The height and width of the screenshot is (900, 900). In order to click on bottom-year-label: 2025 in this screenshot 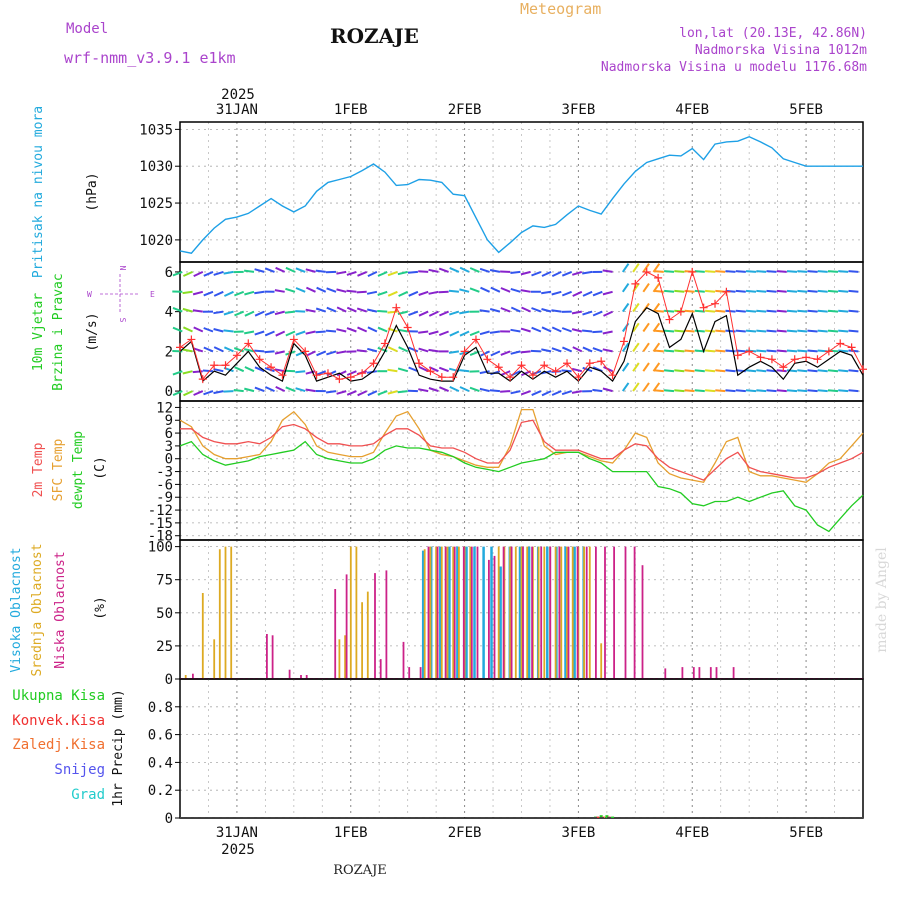, I will do `click(238, 850)`.